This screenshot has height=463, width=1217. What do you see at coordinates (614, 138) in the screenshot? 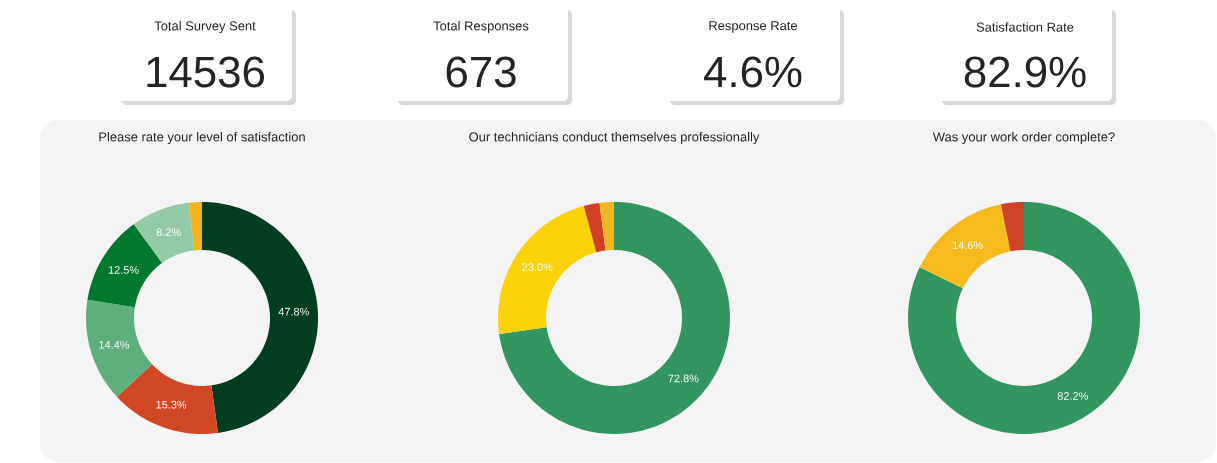
I see `chart-title: Our technicians conduct themselves professionally` at bounding box center [614, 138].